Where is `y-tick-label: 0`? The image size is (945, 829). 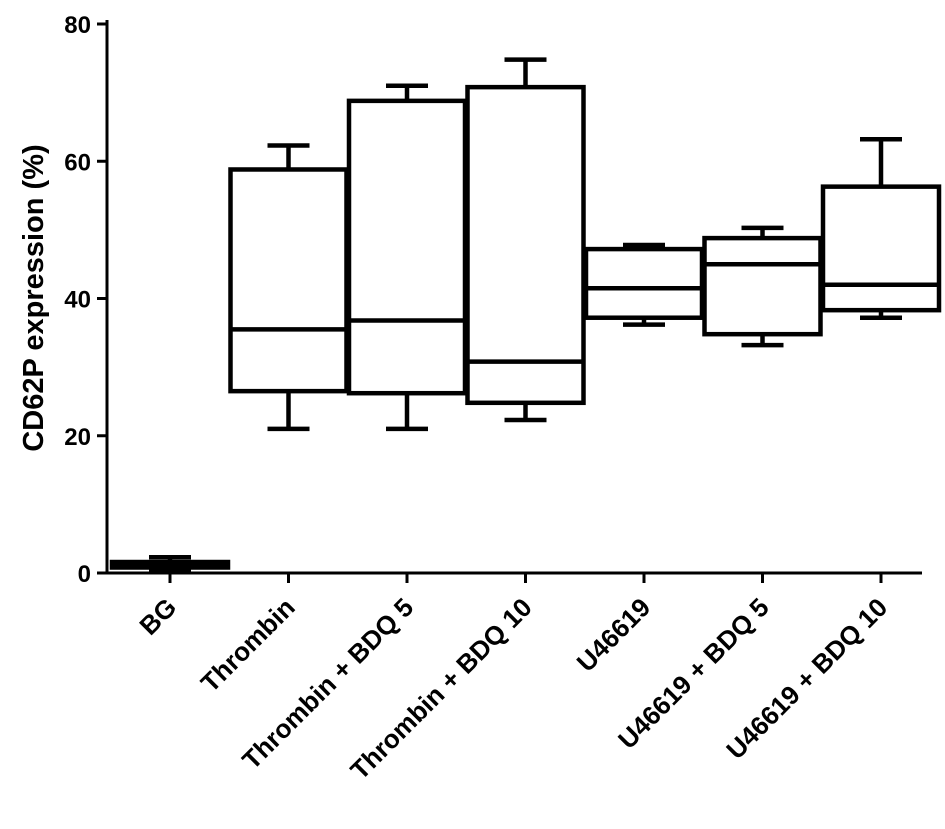
y-tick-label: 0 is located at coordinates (84, 574).